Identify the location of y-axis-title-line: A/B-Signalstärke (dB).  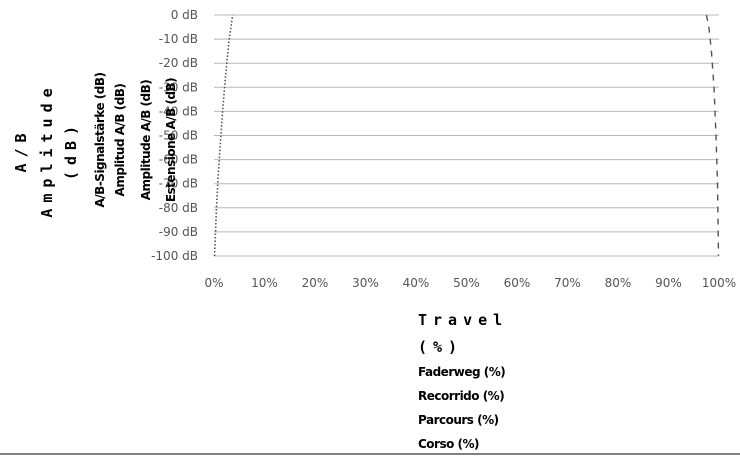
(100, 140).